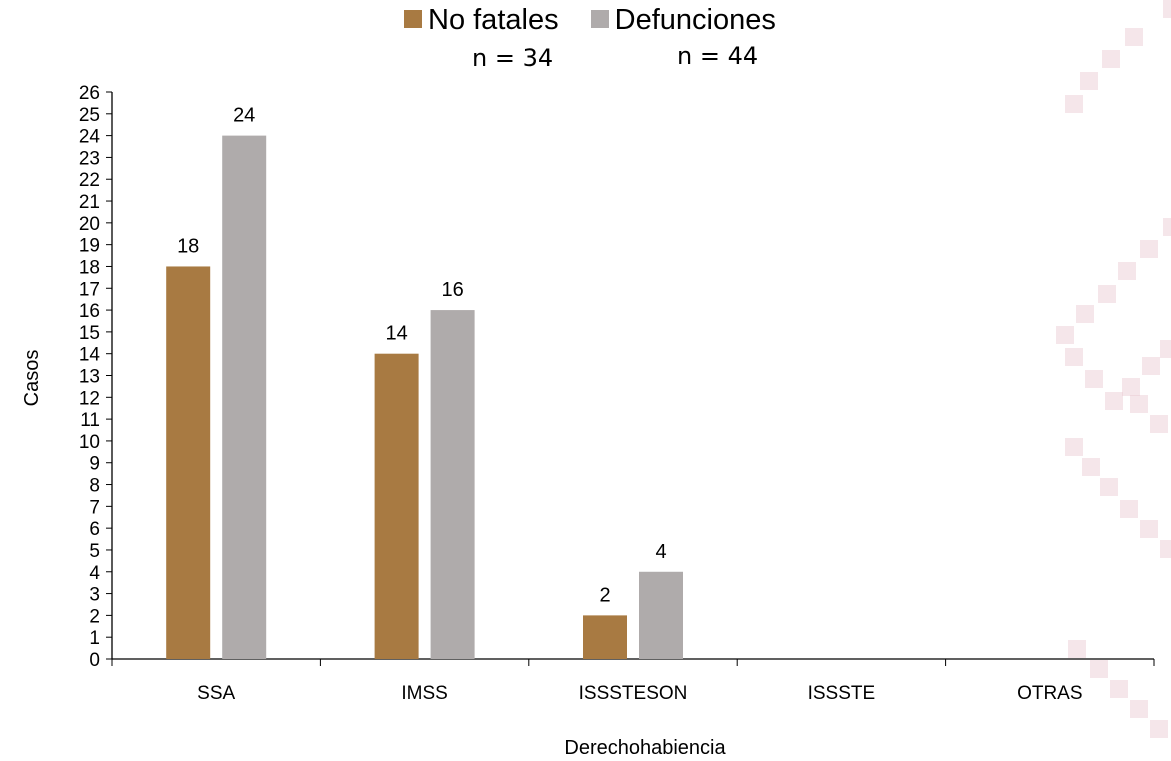 The width and height of the screenshot is (1171, 761). I want to click on y-tick-label: 23, so click(89, 158).